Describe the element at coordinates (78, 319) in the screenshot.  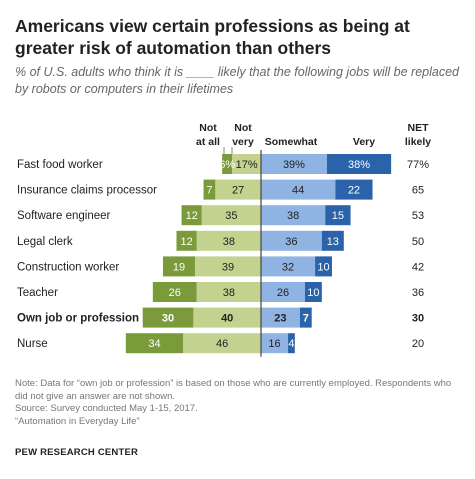
I see `category-label: Own job or profession` at that location.